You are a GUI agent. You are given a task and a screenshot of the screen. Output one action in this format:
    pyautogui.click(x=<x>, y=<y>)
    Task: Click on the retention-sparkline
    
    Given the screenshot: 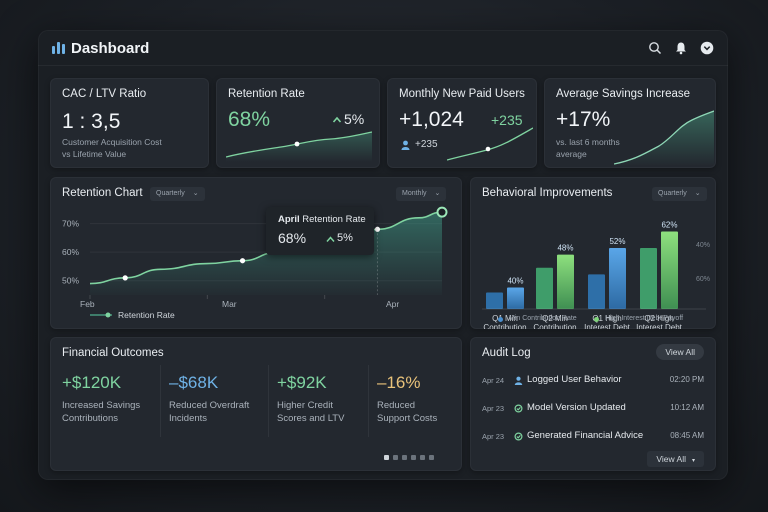 What is the action you would take?
    pyautogui.click(x=299, y=146)
    